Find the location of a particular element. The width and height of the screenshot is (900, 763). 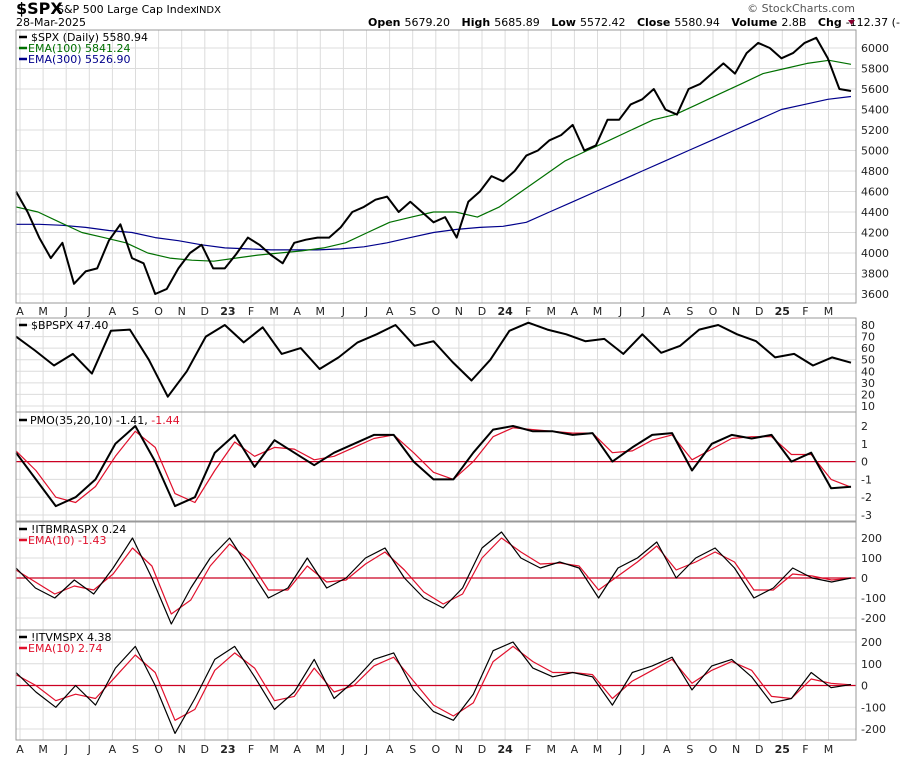

y-tick-label: 6000 is located at coordinates (875, 48).